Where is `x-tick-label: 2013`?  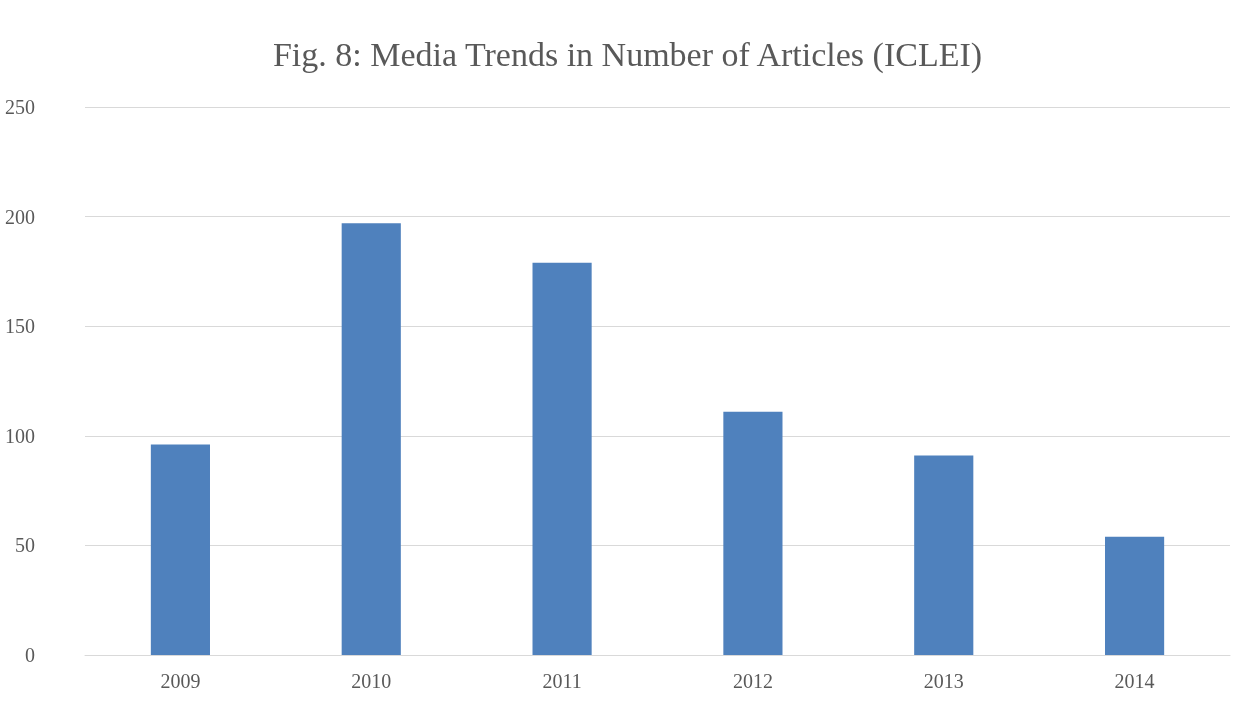
x-tick-label: 2013 is located at coordinates (943, 681).